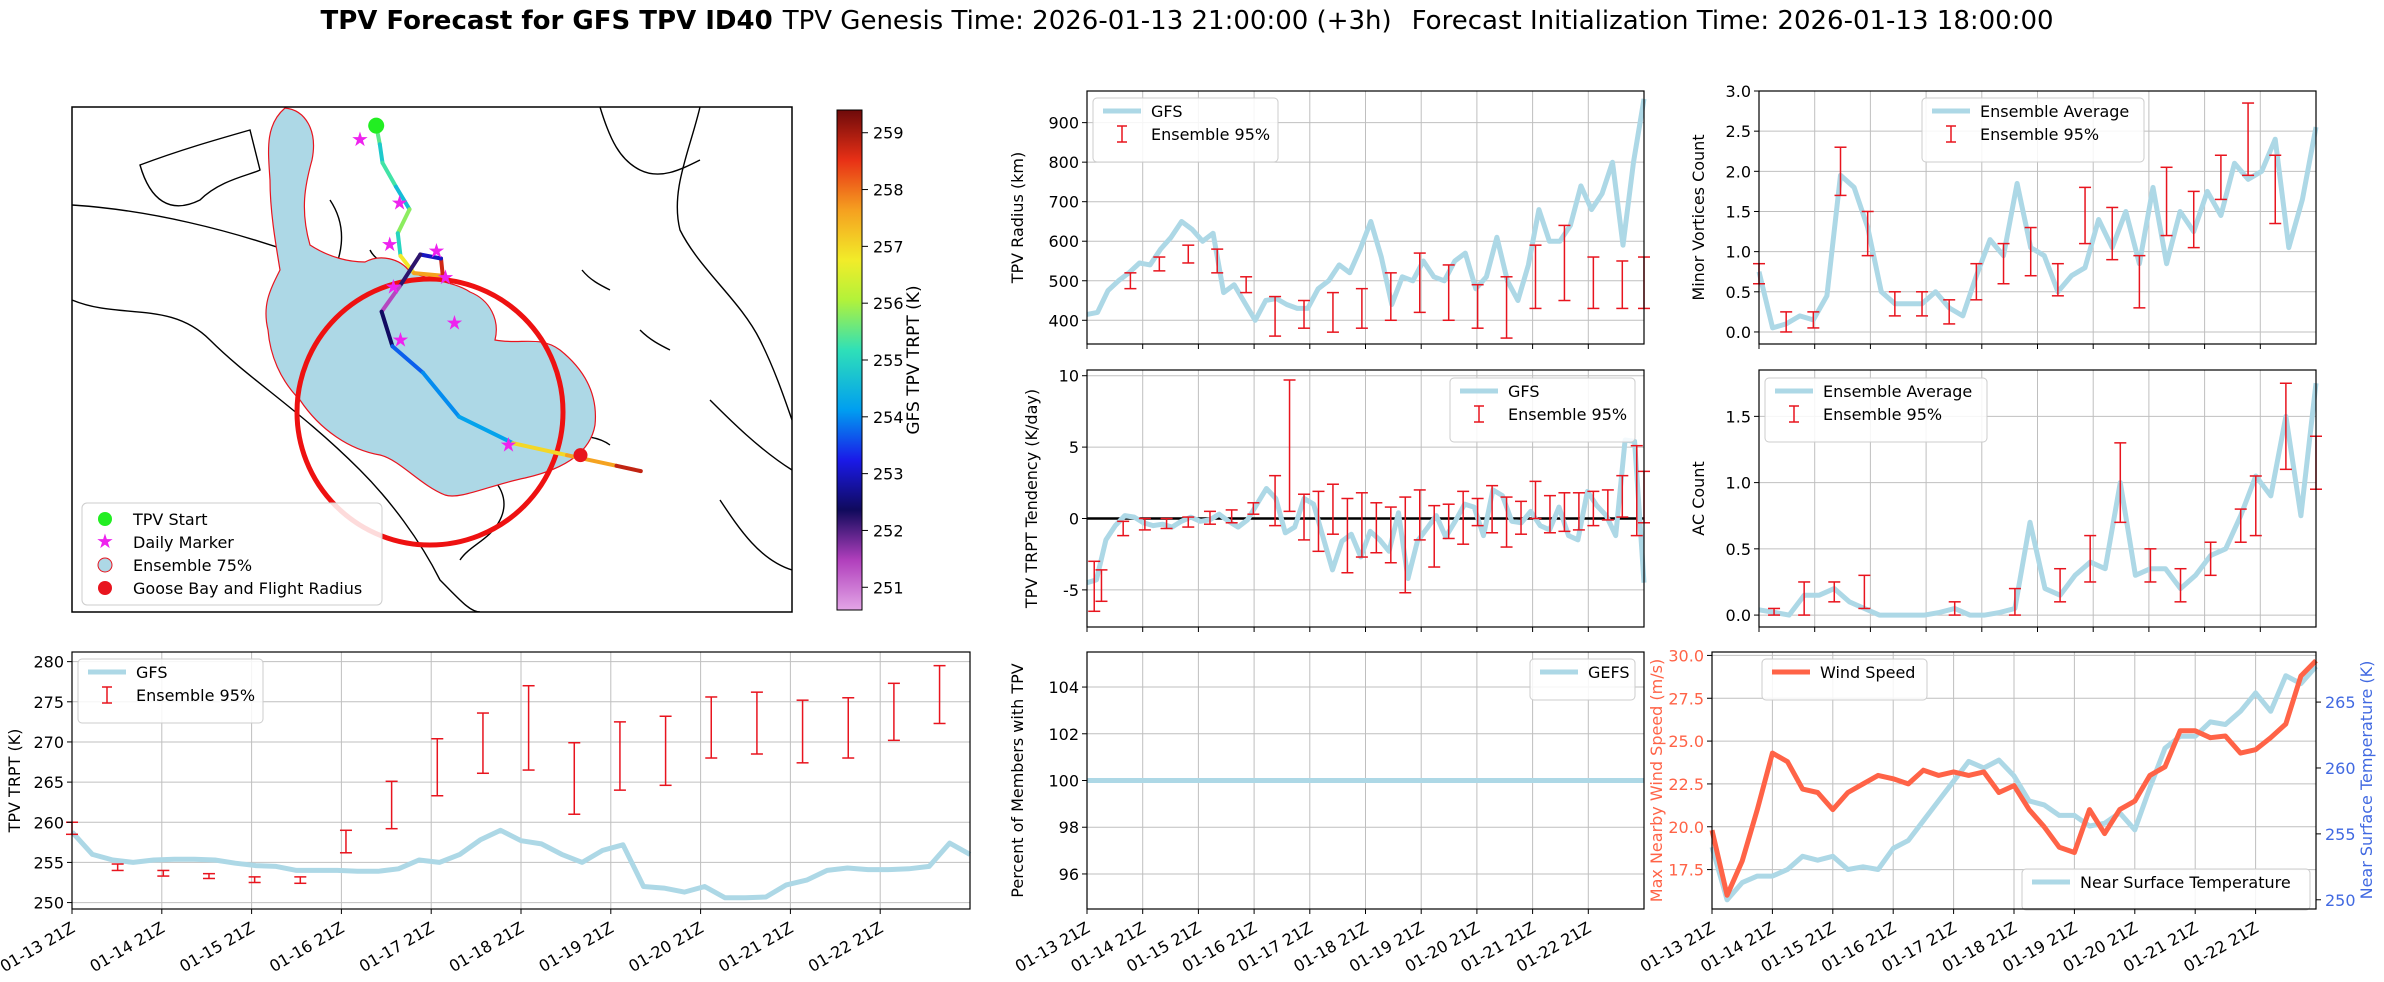  What do you see at coordinates (216, 947) in the screenshot?
I see `trpt-xtick-label-2: 01-15 21Z` at bounding box center [216, 947].